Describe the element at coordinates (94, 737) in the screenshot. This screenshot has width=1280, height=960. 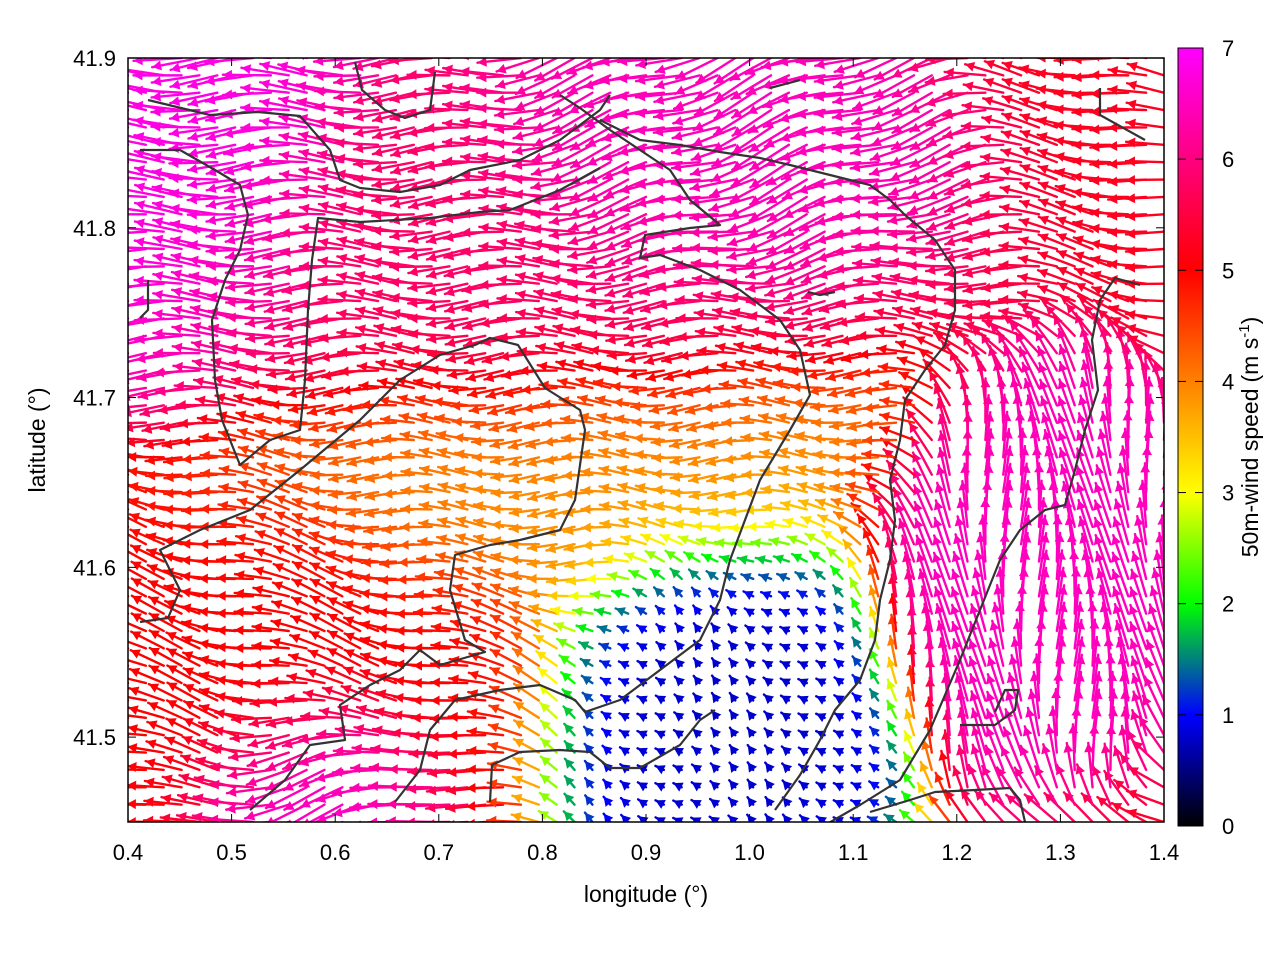
I see `y-tick-label: 41.5` at that location.